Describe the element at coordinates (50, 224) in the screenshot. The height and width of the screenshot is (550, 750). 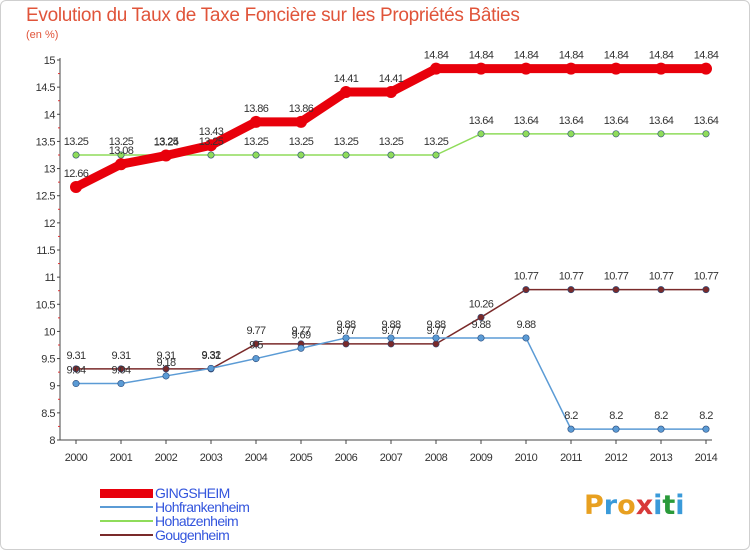
I see `y-tick-label: 12` at that location.